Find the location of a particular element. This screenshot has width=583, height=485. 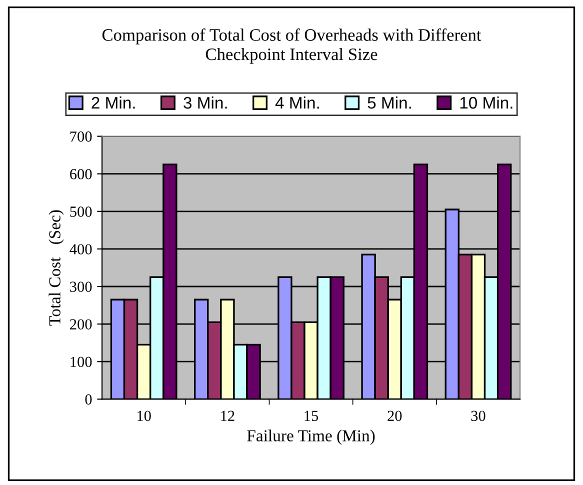

y-tick-label: 500 is located at coordinates (81, 211).